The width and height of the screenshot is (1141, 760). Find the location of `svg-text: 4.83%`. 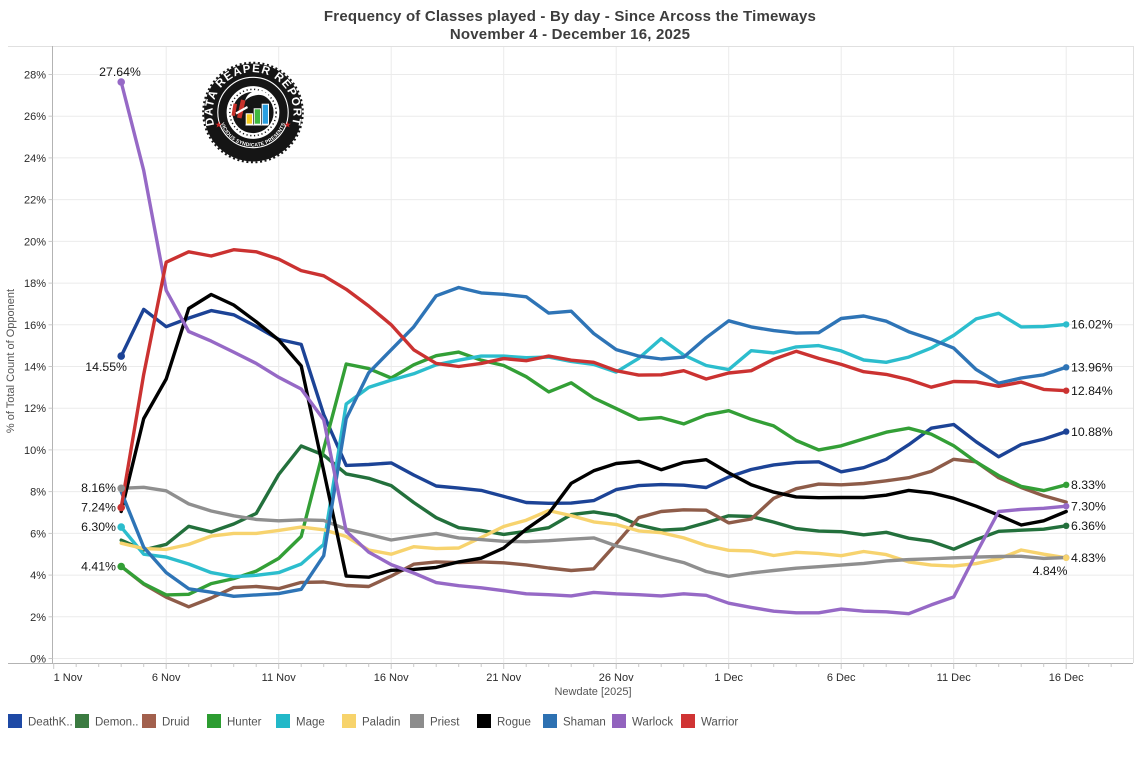

svg-text: 4.83% is located at coordinates (1088, 558).